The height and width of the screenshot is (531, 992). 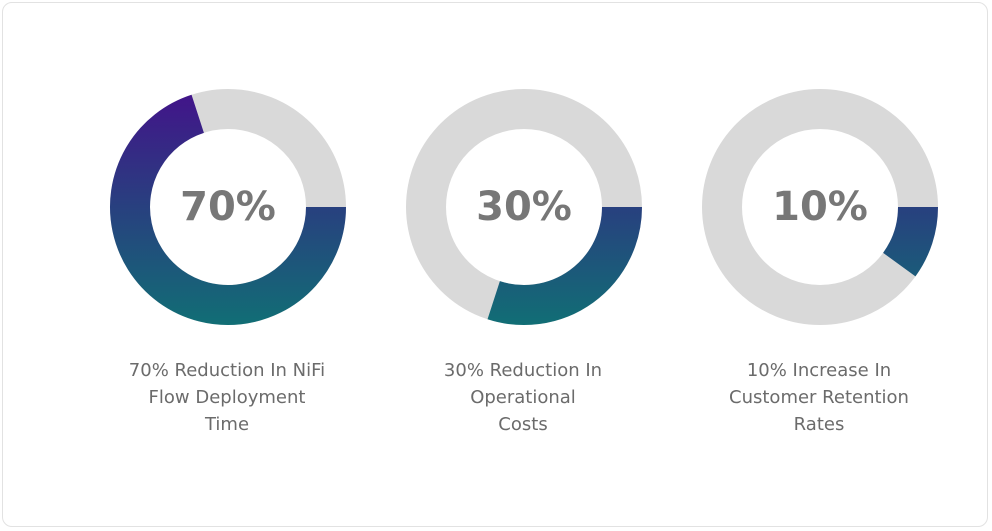 I want to click on value-label: 30%, so click(x=524, y=207).